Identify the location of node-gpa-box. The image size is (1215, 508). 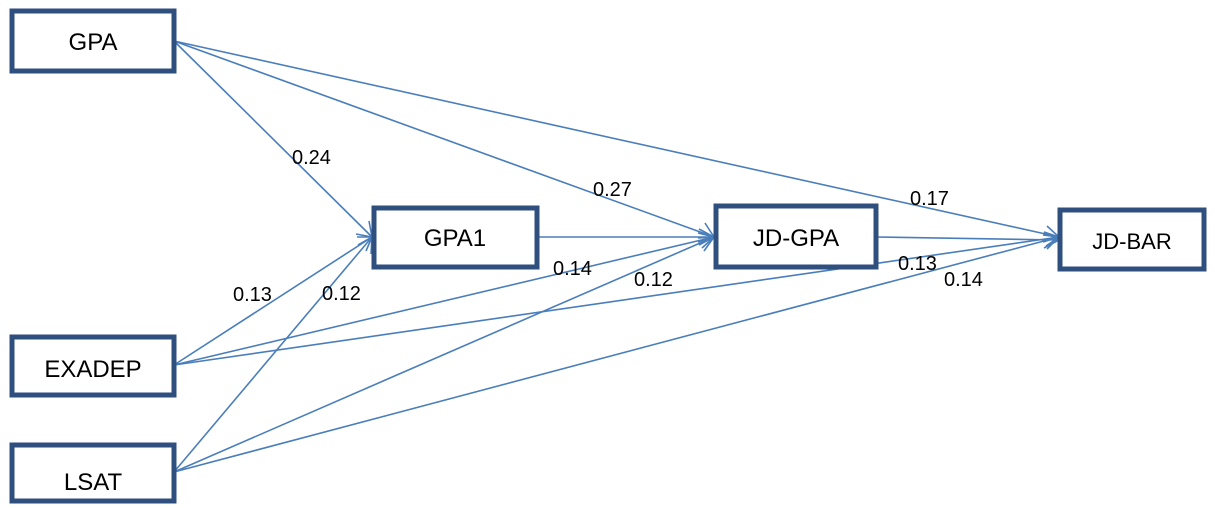
(93, 41).